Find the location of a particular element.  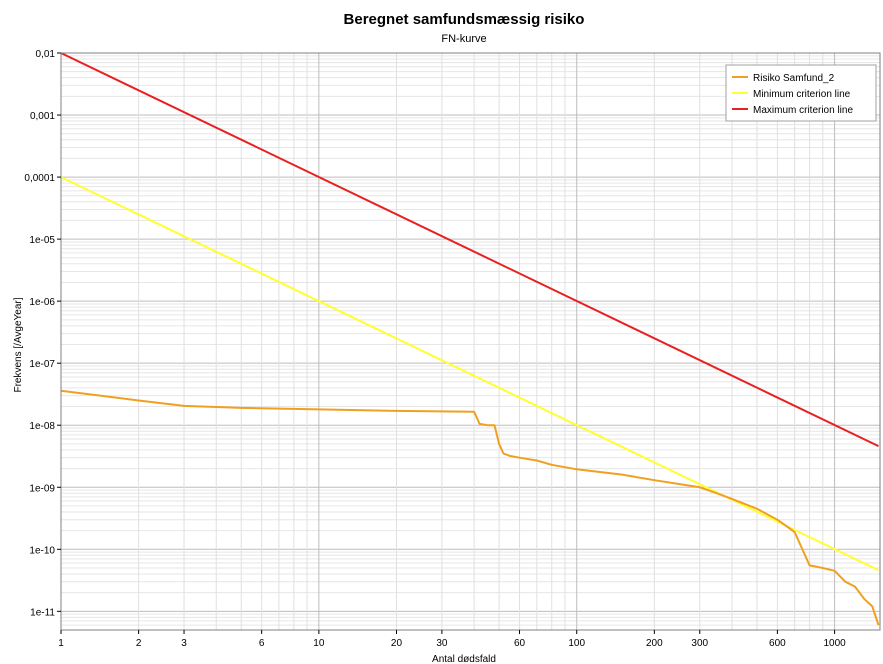

x-tick-label: 1000 is located at coordinates (834, 643).